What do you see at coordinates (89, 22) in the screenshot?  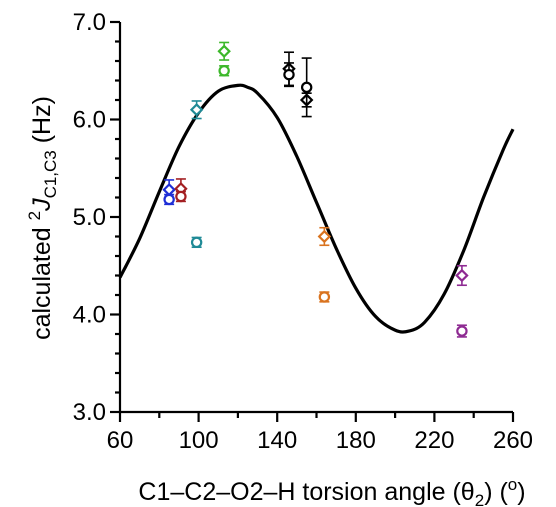 I see `y-tick-label: 7.0` at bounding box center [89, 22].